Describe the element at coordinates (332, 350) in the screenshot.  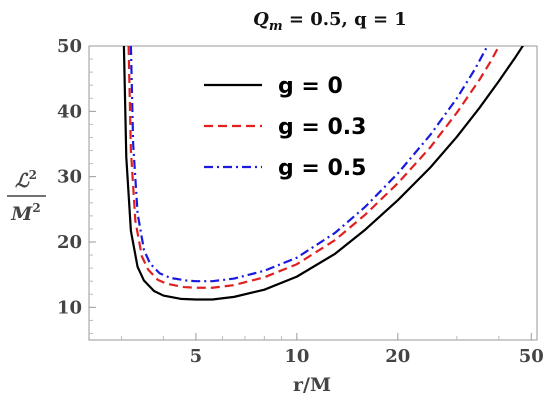
I see `x-axis-ticks: 5 10 20 50` at that location.